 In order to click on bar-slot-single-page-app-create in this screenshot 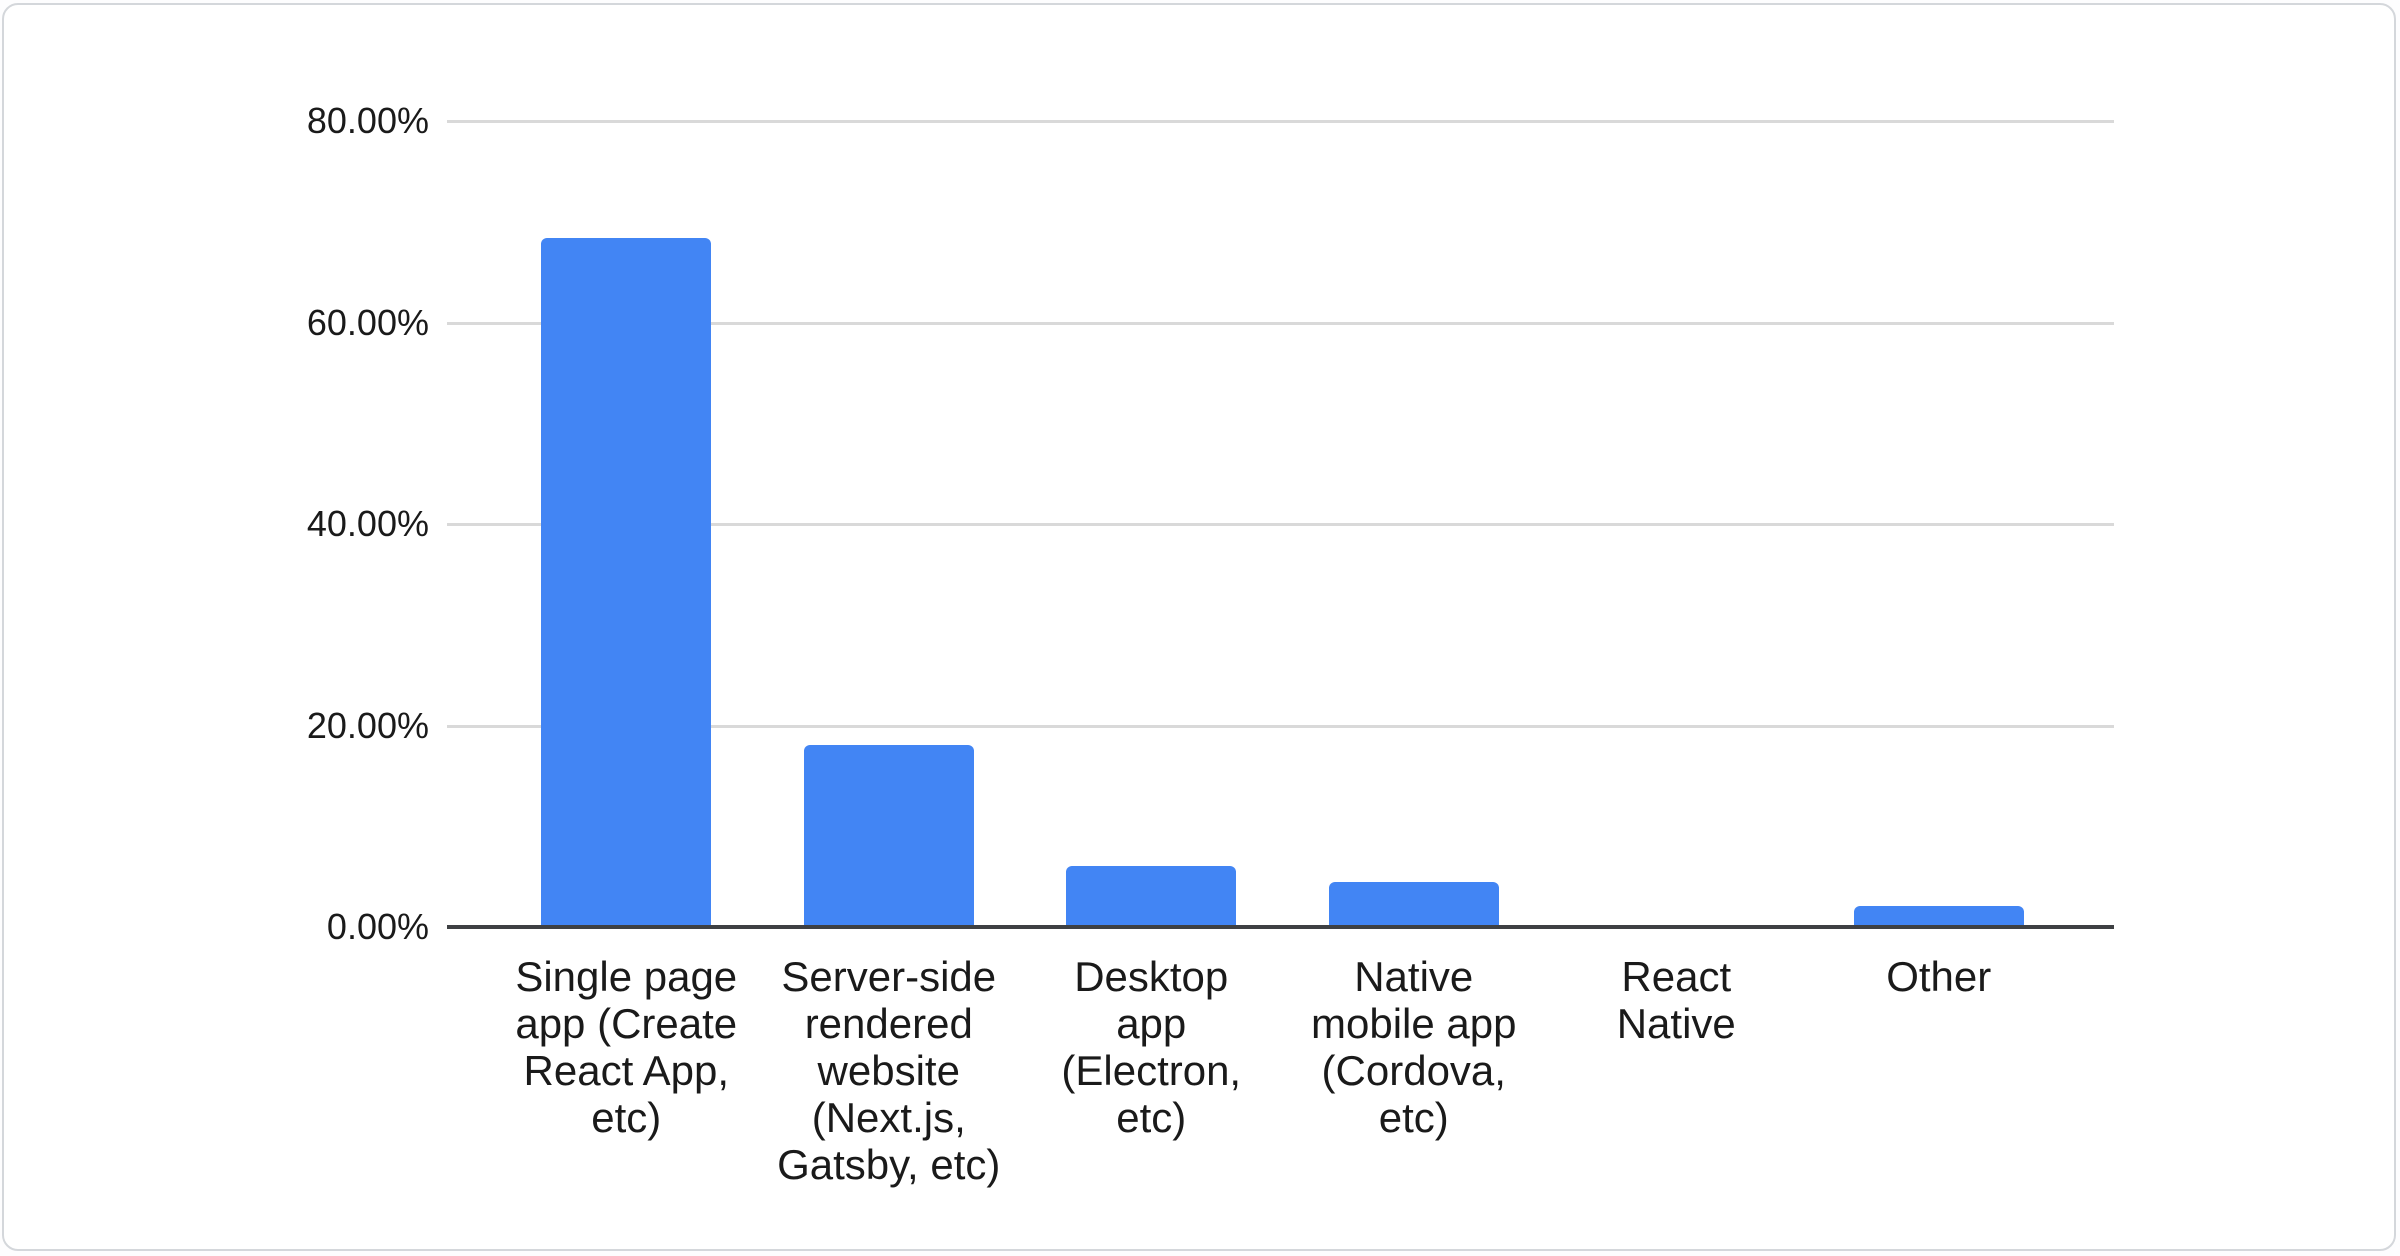, I will do `click(626, 524)`.